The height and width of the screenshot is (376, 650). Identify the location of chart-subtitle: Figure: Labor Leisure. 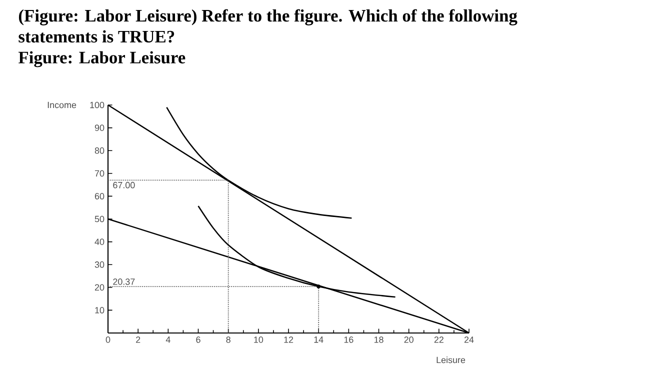
(102, 59).